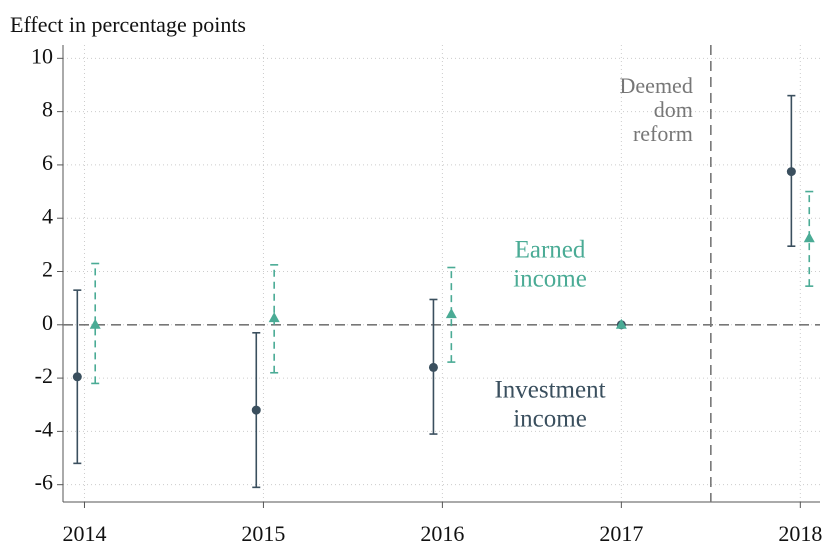 Image resolution: width=829 pixels, height=550 pixels. Describe the element at coordinates (663, 133) in the screenshot. I see `reform-label: reform` at that location.